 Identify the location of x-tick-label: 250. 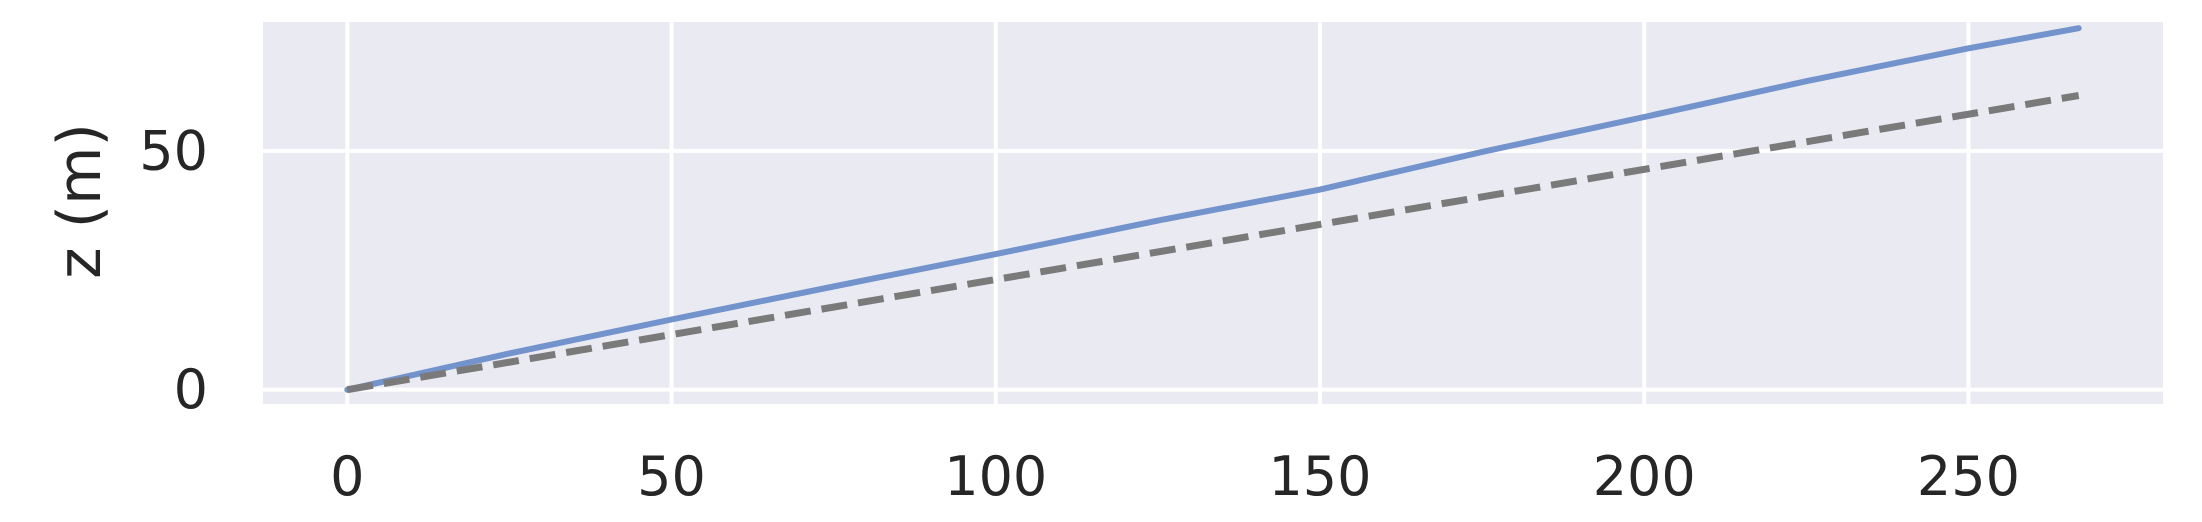
(1968, 476).